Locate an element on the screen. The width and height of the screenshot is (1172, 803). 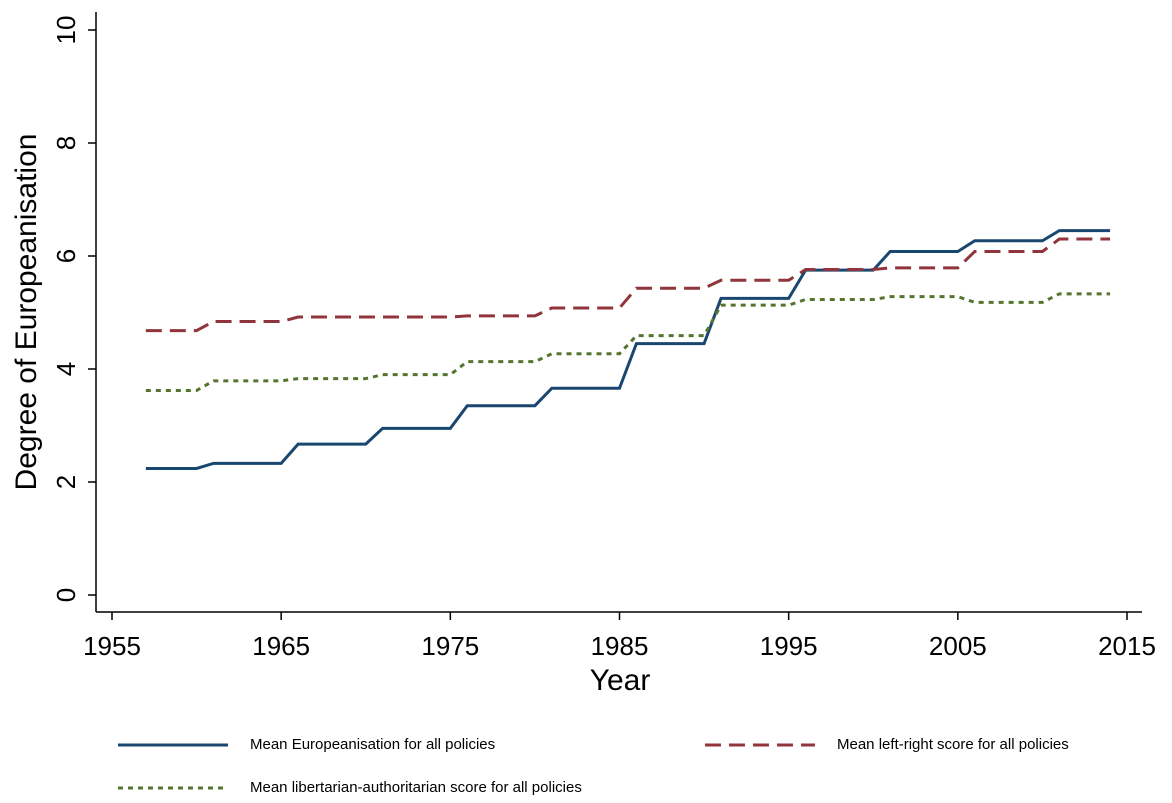
y-tick-label: 6 is located at coordinates (66, 256).